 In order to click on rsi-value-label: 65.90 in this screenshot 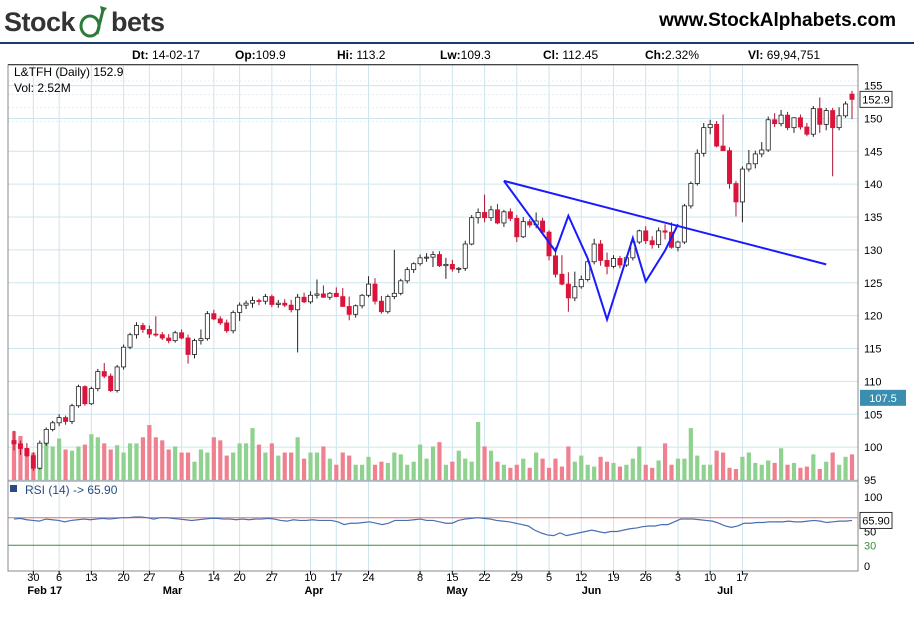, I will do `click(876, 521)`.